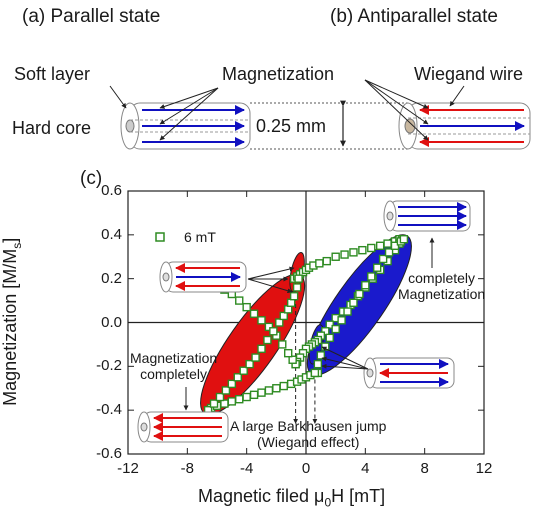  Describe the element at coordinates (464, 126) in the screenshot. I see `antiparallel-wire-diagram` at that location.